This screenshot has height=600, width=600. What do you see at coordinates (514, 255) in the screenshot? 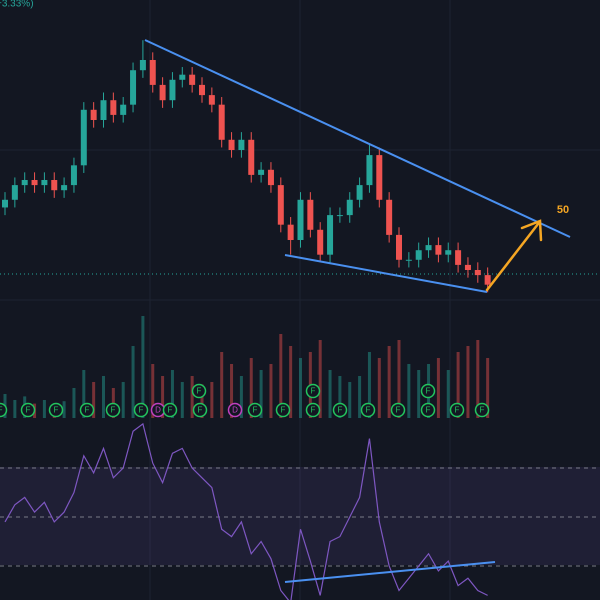
I see `target-arrow` at bounding box center [514, 255].